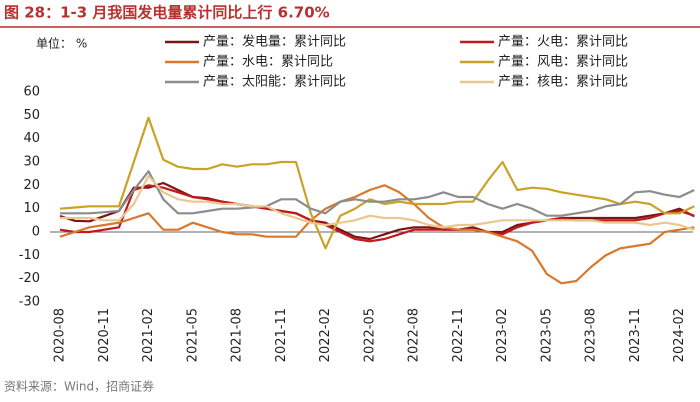 Image resolution: width=700 pixels, height=402 pixels. Describe the element at coordinates (79, 386) in the screenshot. I see `source: 资料来源：Wind，招商证券` at that location.